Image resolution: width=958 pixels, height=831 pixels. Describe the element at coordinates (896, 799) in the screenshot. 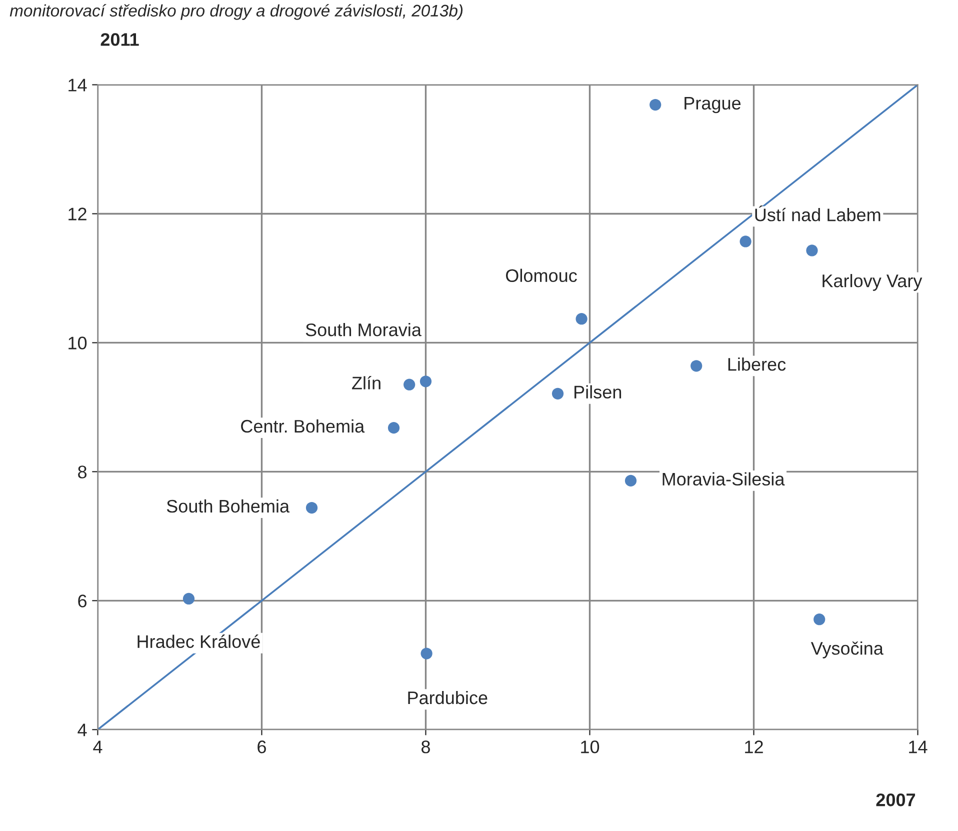

I see `x-axis-title: 2007` at that location.